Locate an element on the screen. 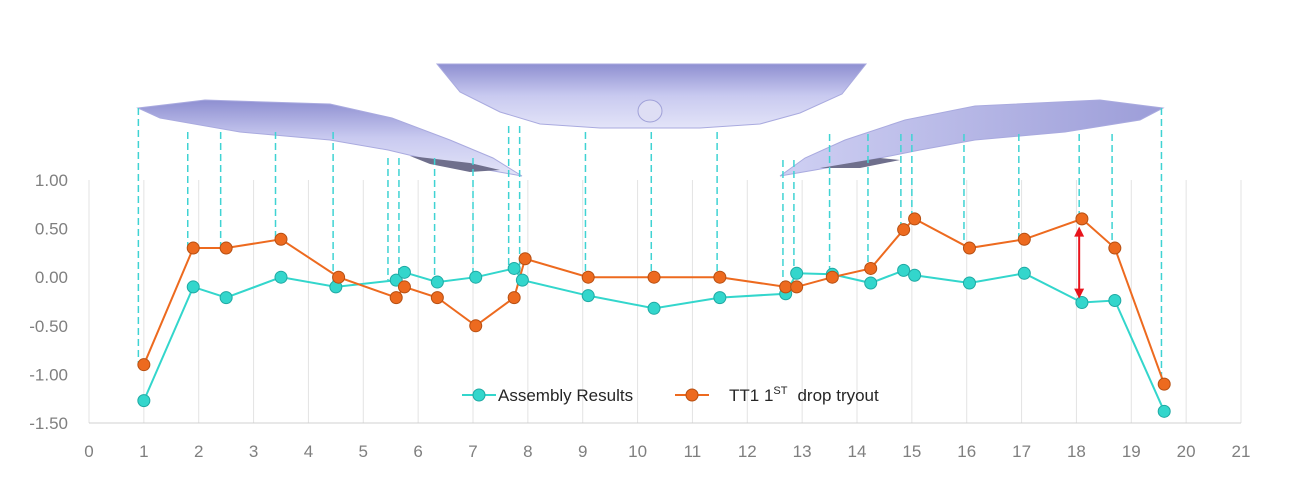 The height and width of the screenshot is (501, 1299). x-tick-label: 9 is located at coordinates (582, 451).